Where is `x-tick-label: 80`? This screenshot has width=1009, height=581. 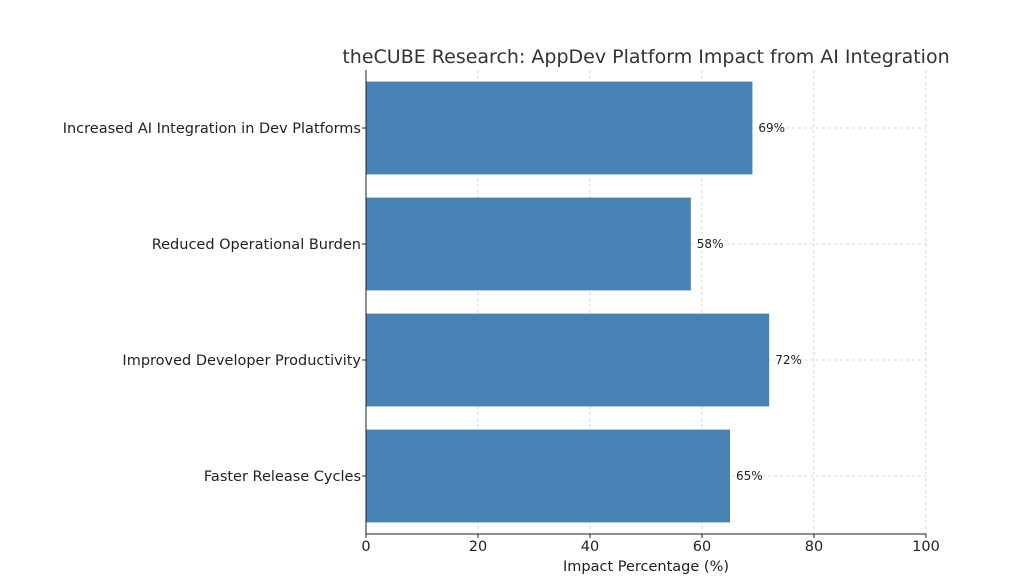
x-tick-label: 80 is located at coordinates (814, 547).